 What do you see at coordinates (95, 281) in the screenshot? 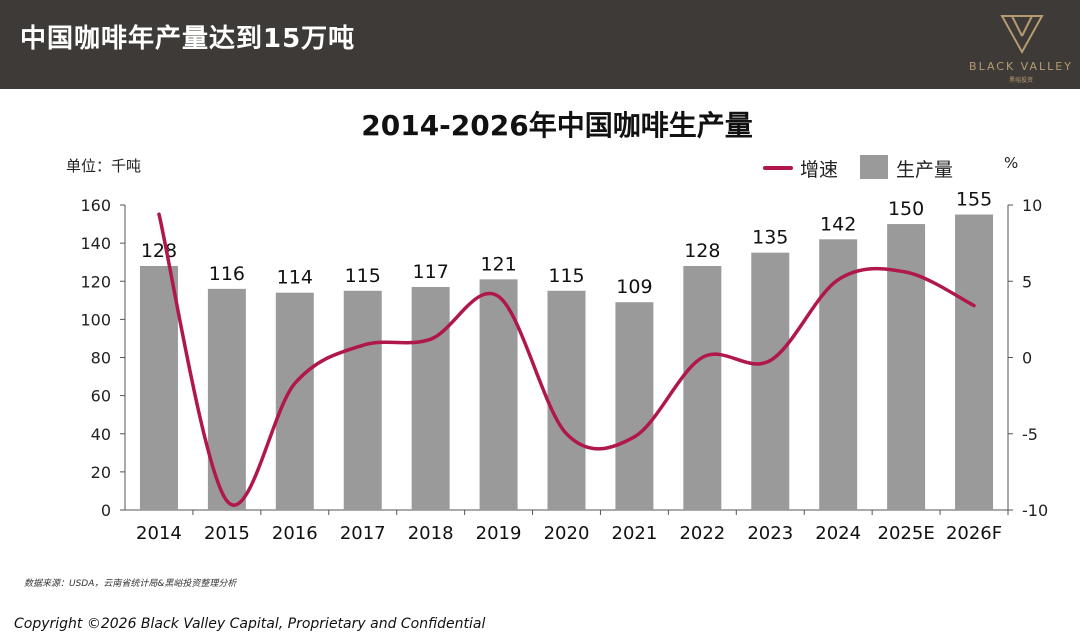
I see `left-tick-label: 120` at bounding box center [95, 281].